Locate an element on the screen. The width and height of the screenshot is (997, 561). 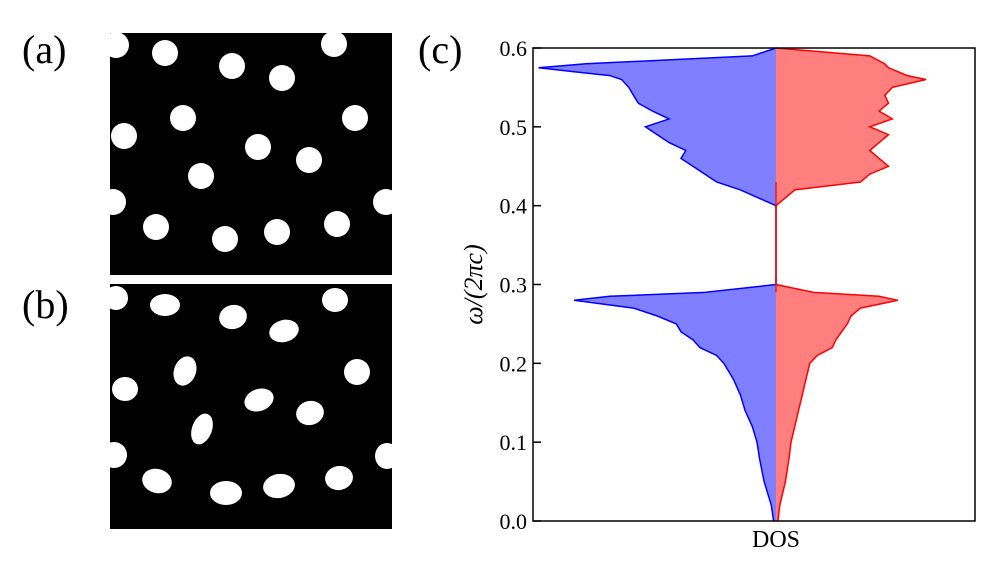
y-tick-label: 0.0 is located at coordinates (514, 521).